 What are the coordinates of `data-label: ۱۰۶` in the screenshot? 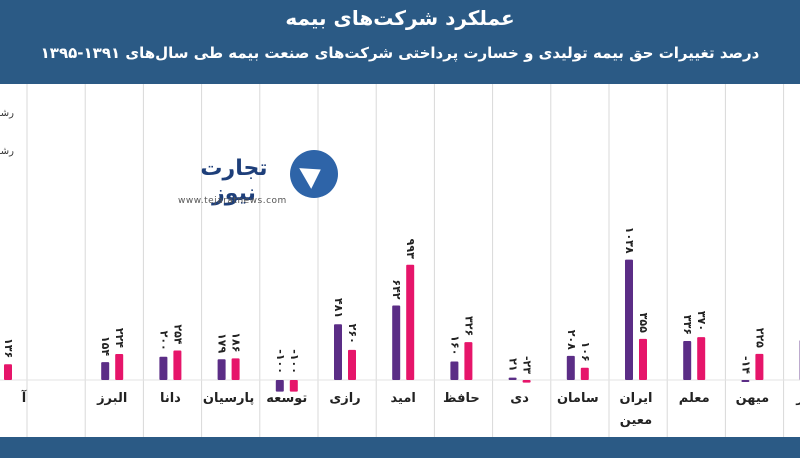 It's located at (585, 352).